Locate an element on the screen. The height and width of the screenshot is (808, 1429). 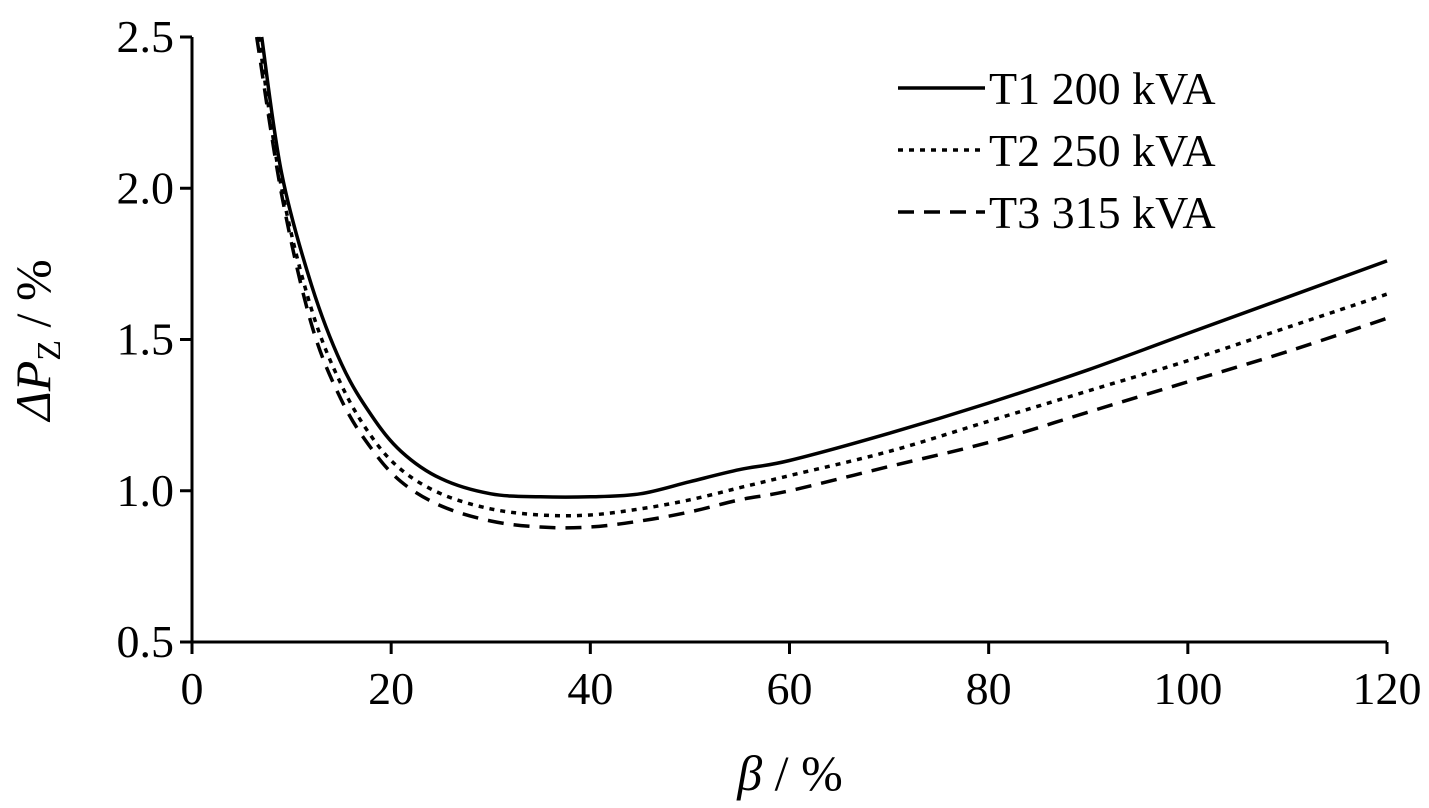
x-tick-label: 40 is located at coordinates (590, 688).